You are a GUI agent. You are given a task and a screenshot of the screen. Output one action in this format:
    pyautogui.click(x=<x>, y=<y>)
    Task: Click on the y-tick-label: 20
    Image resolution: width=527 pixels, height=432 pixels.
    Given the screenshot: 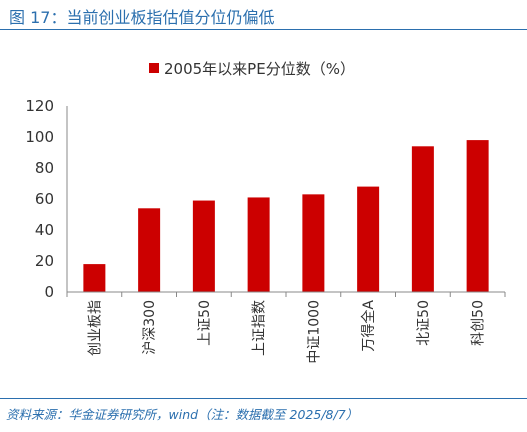 What is the action you would take?
    pyautogui.click(x=44, y=261)
    